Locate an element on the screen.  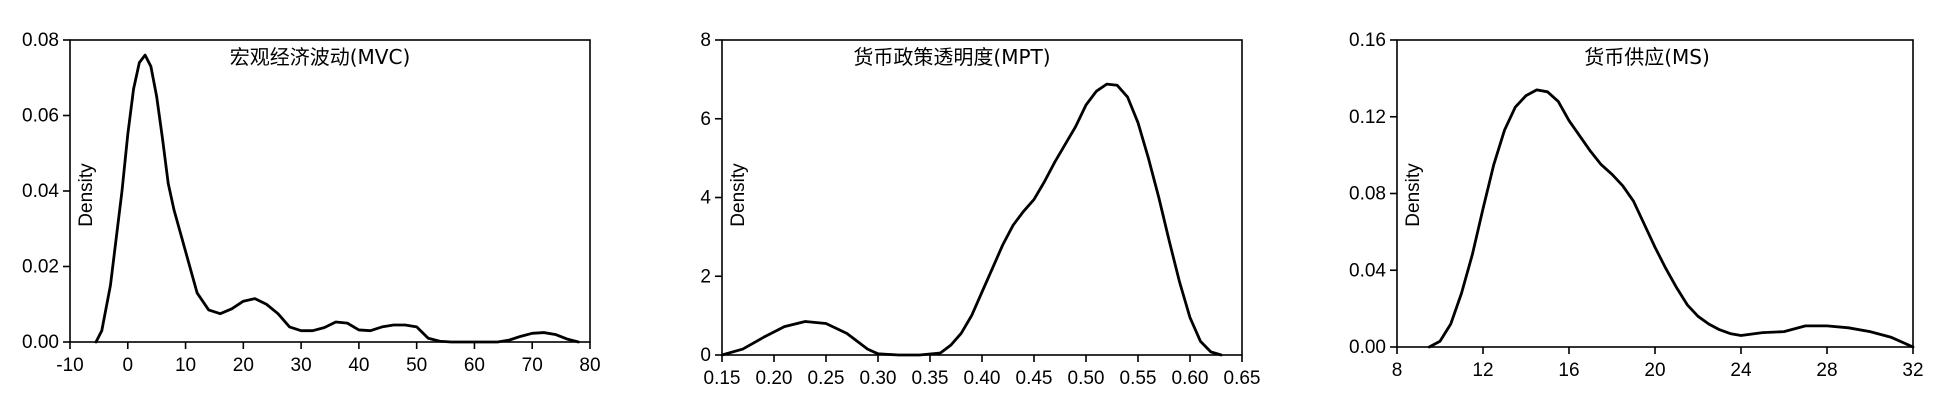
x-tick-label: -10 is located at coordinates (69, 365).